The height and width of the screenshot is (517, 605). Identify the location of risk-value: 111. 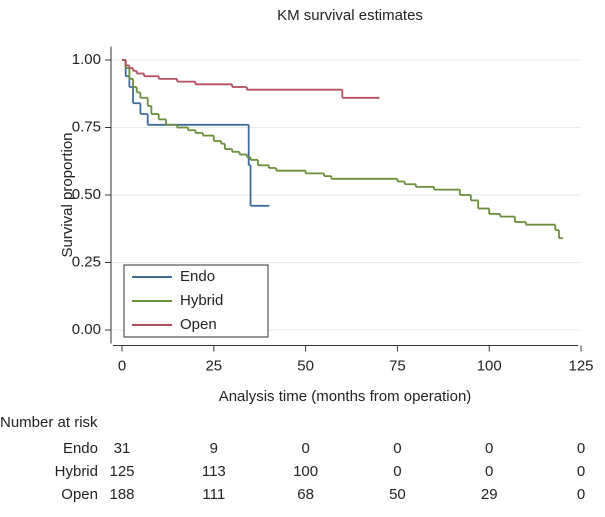
(213, 494).